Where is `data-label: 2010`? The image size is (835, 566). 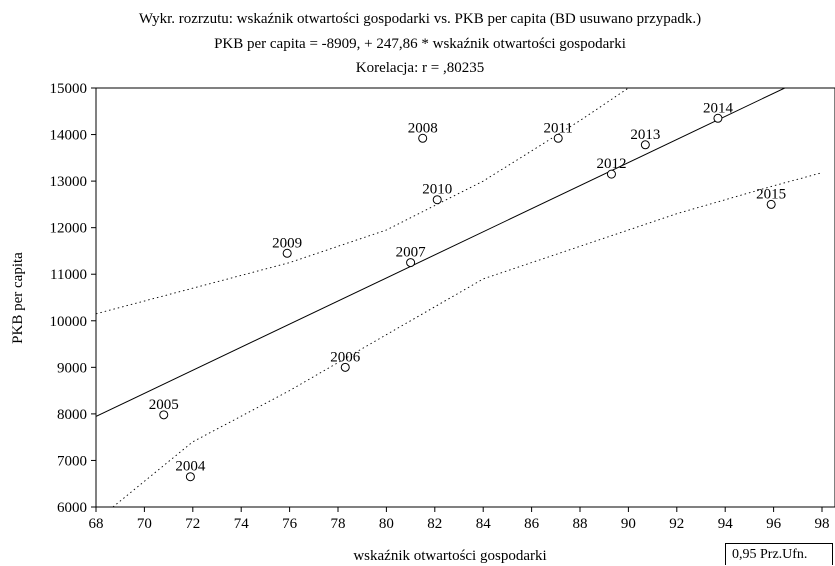 data-label: 2010 is located at coordinates (437, 190).